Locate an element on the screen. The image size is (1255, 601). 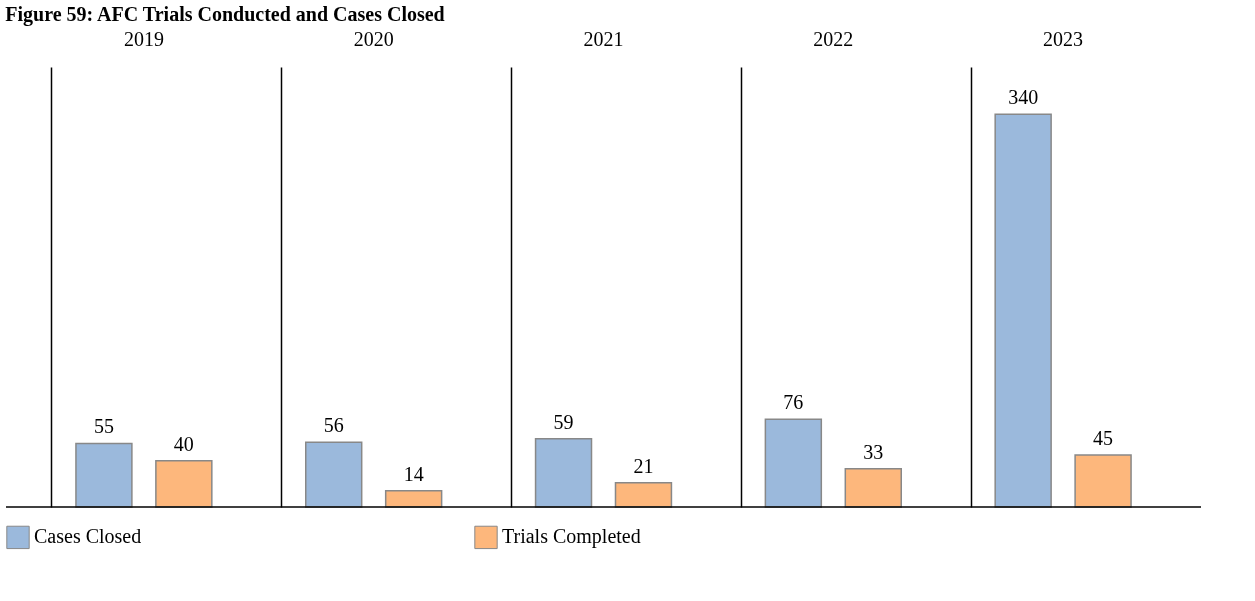
legend-label: Cases Closed is located at coordinates (88, 536).